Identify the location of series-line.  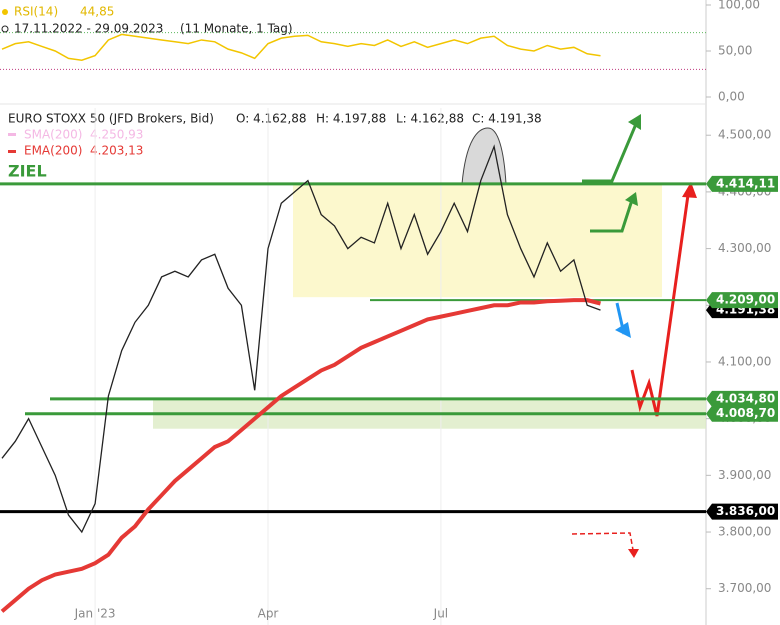
(301, 47).